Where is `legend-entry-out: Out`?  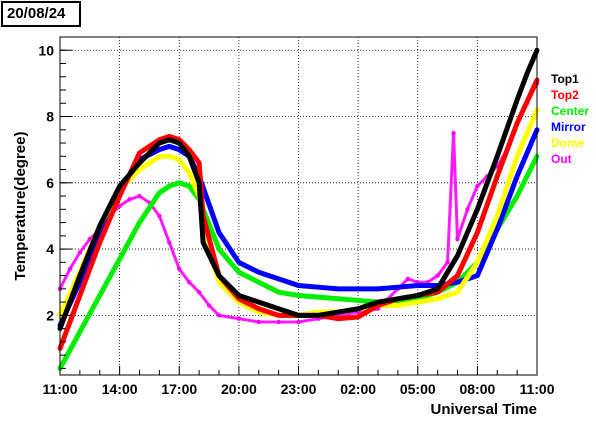
legend-entry-out: Out is located at coordinates (561, 159).